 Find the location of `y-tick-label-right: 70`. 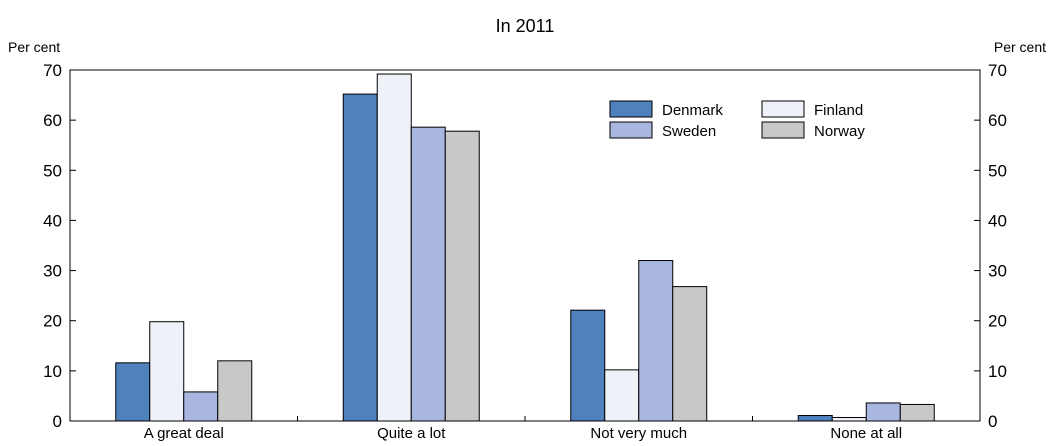

y-tick-label-right: 70 is located at coordinates (997, 70).